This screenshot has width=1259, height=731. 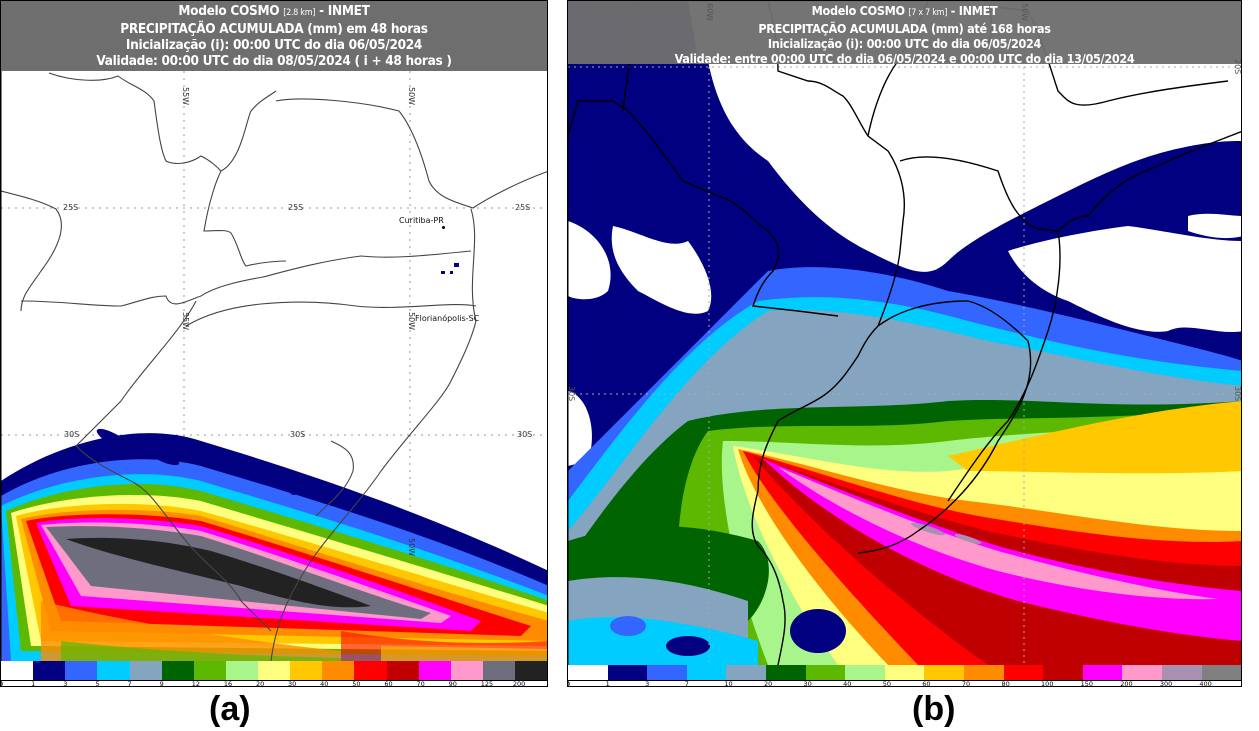 I want to click on panel-caption-a: (a), so click(x=230, y=709).